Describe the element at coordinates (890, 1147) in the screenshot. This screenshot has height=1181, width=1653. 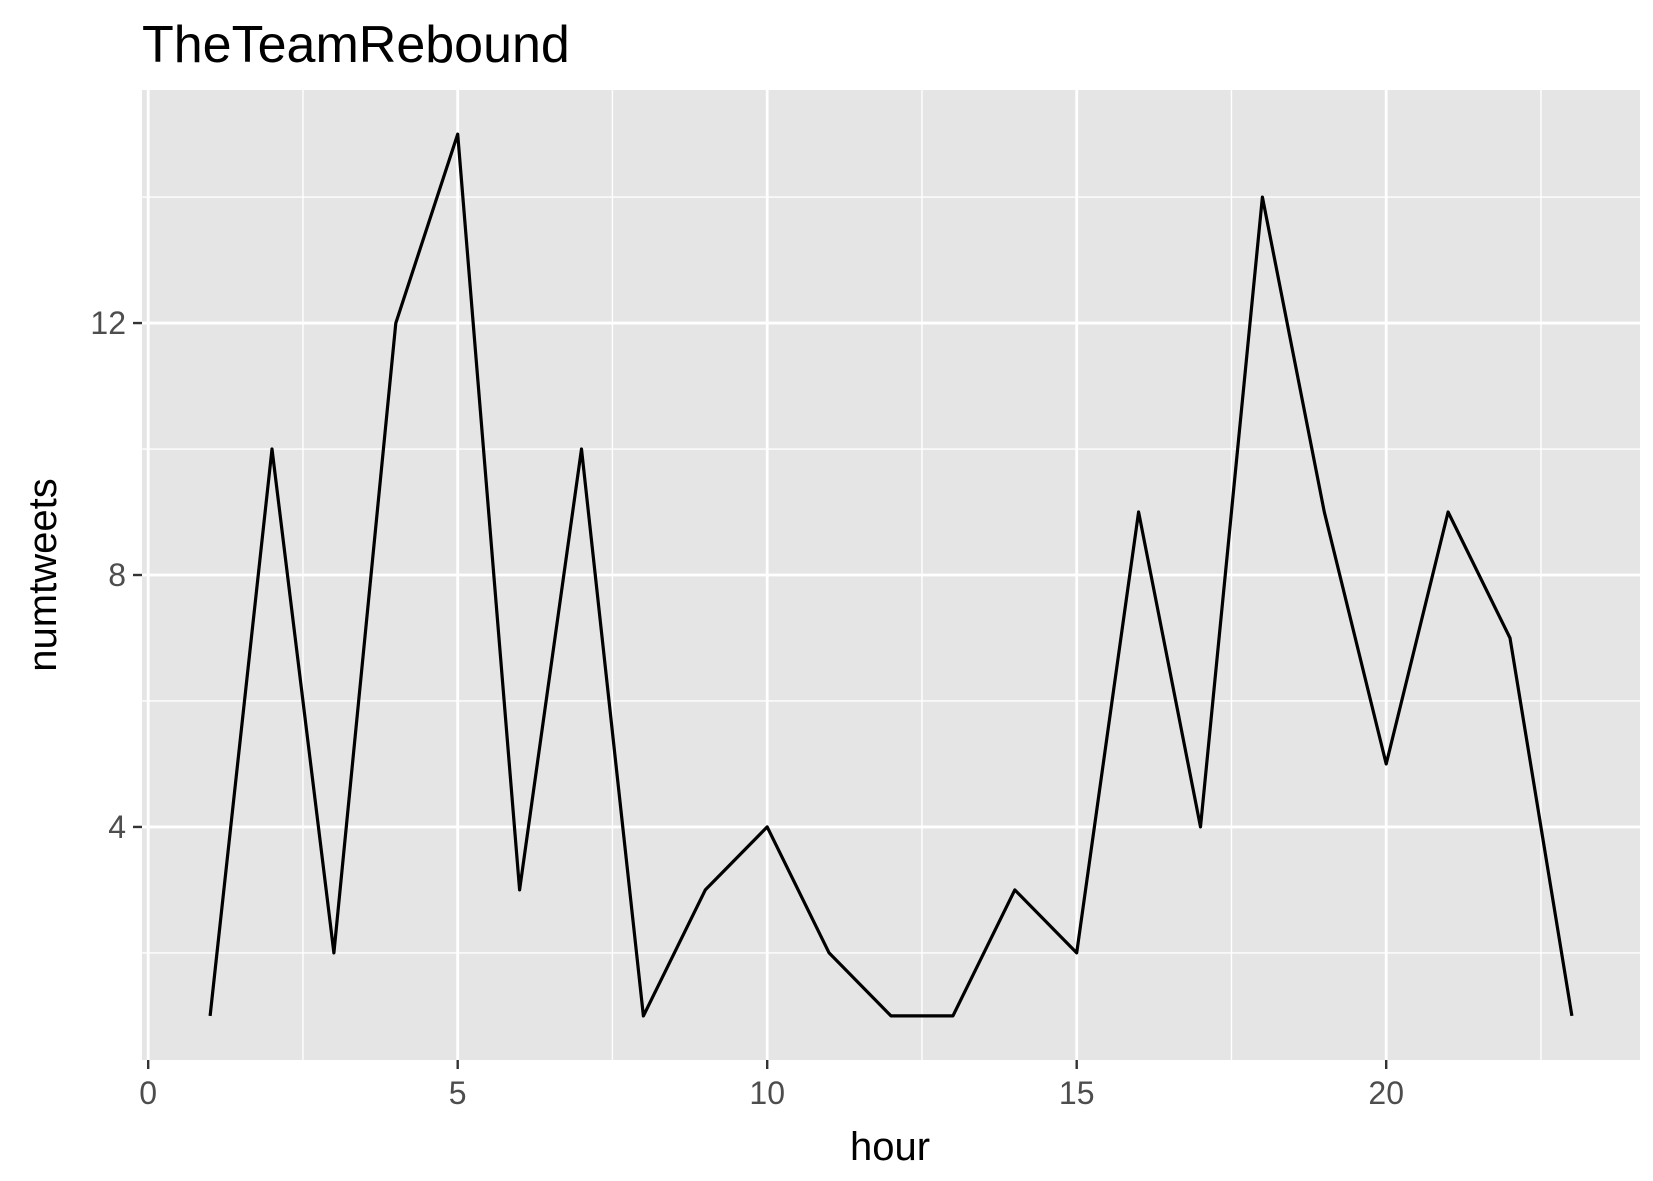
I see `x-axis-title: hour` at that location.